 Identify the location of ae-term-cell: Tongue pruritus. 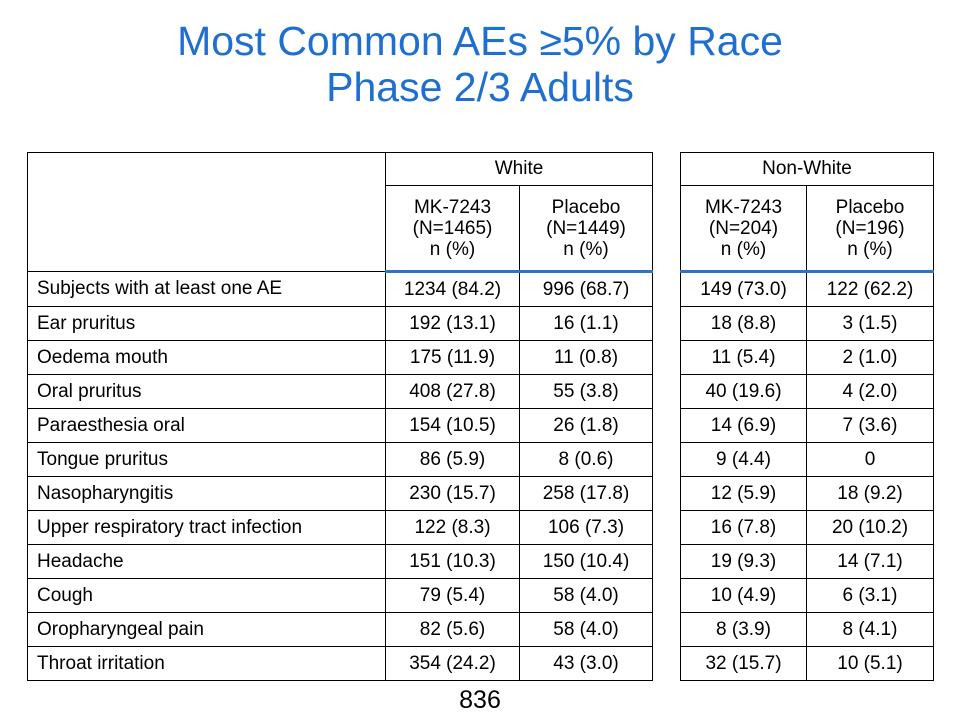
(206, 459).